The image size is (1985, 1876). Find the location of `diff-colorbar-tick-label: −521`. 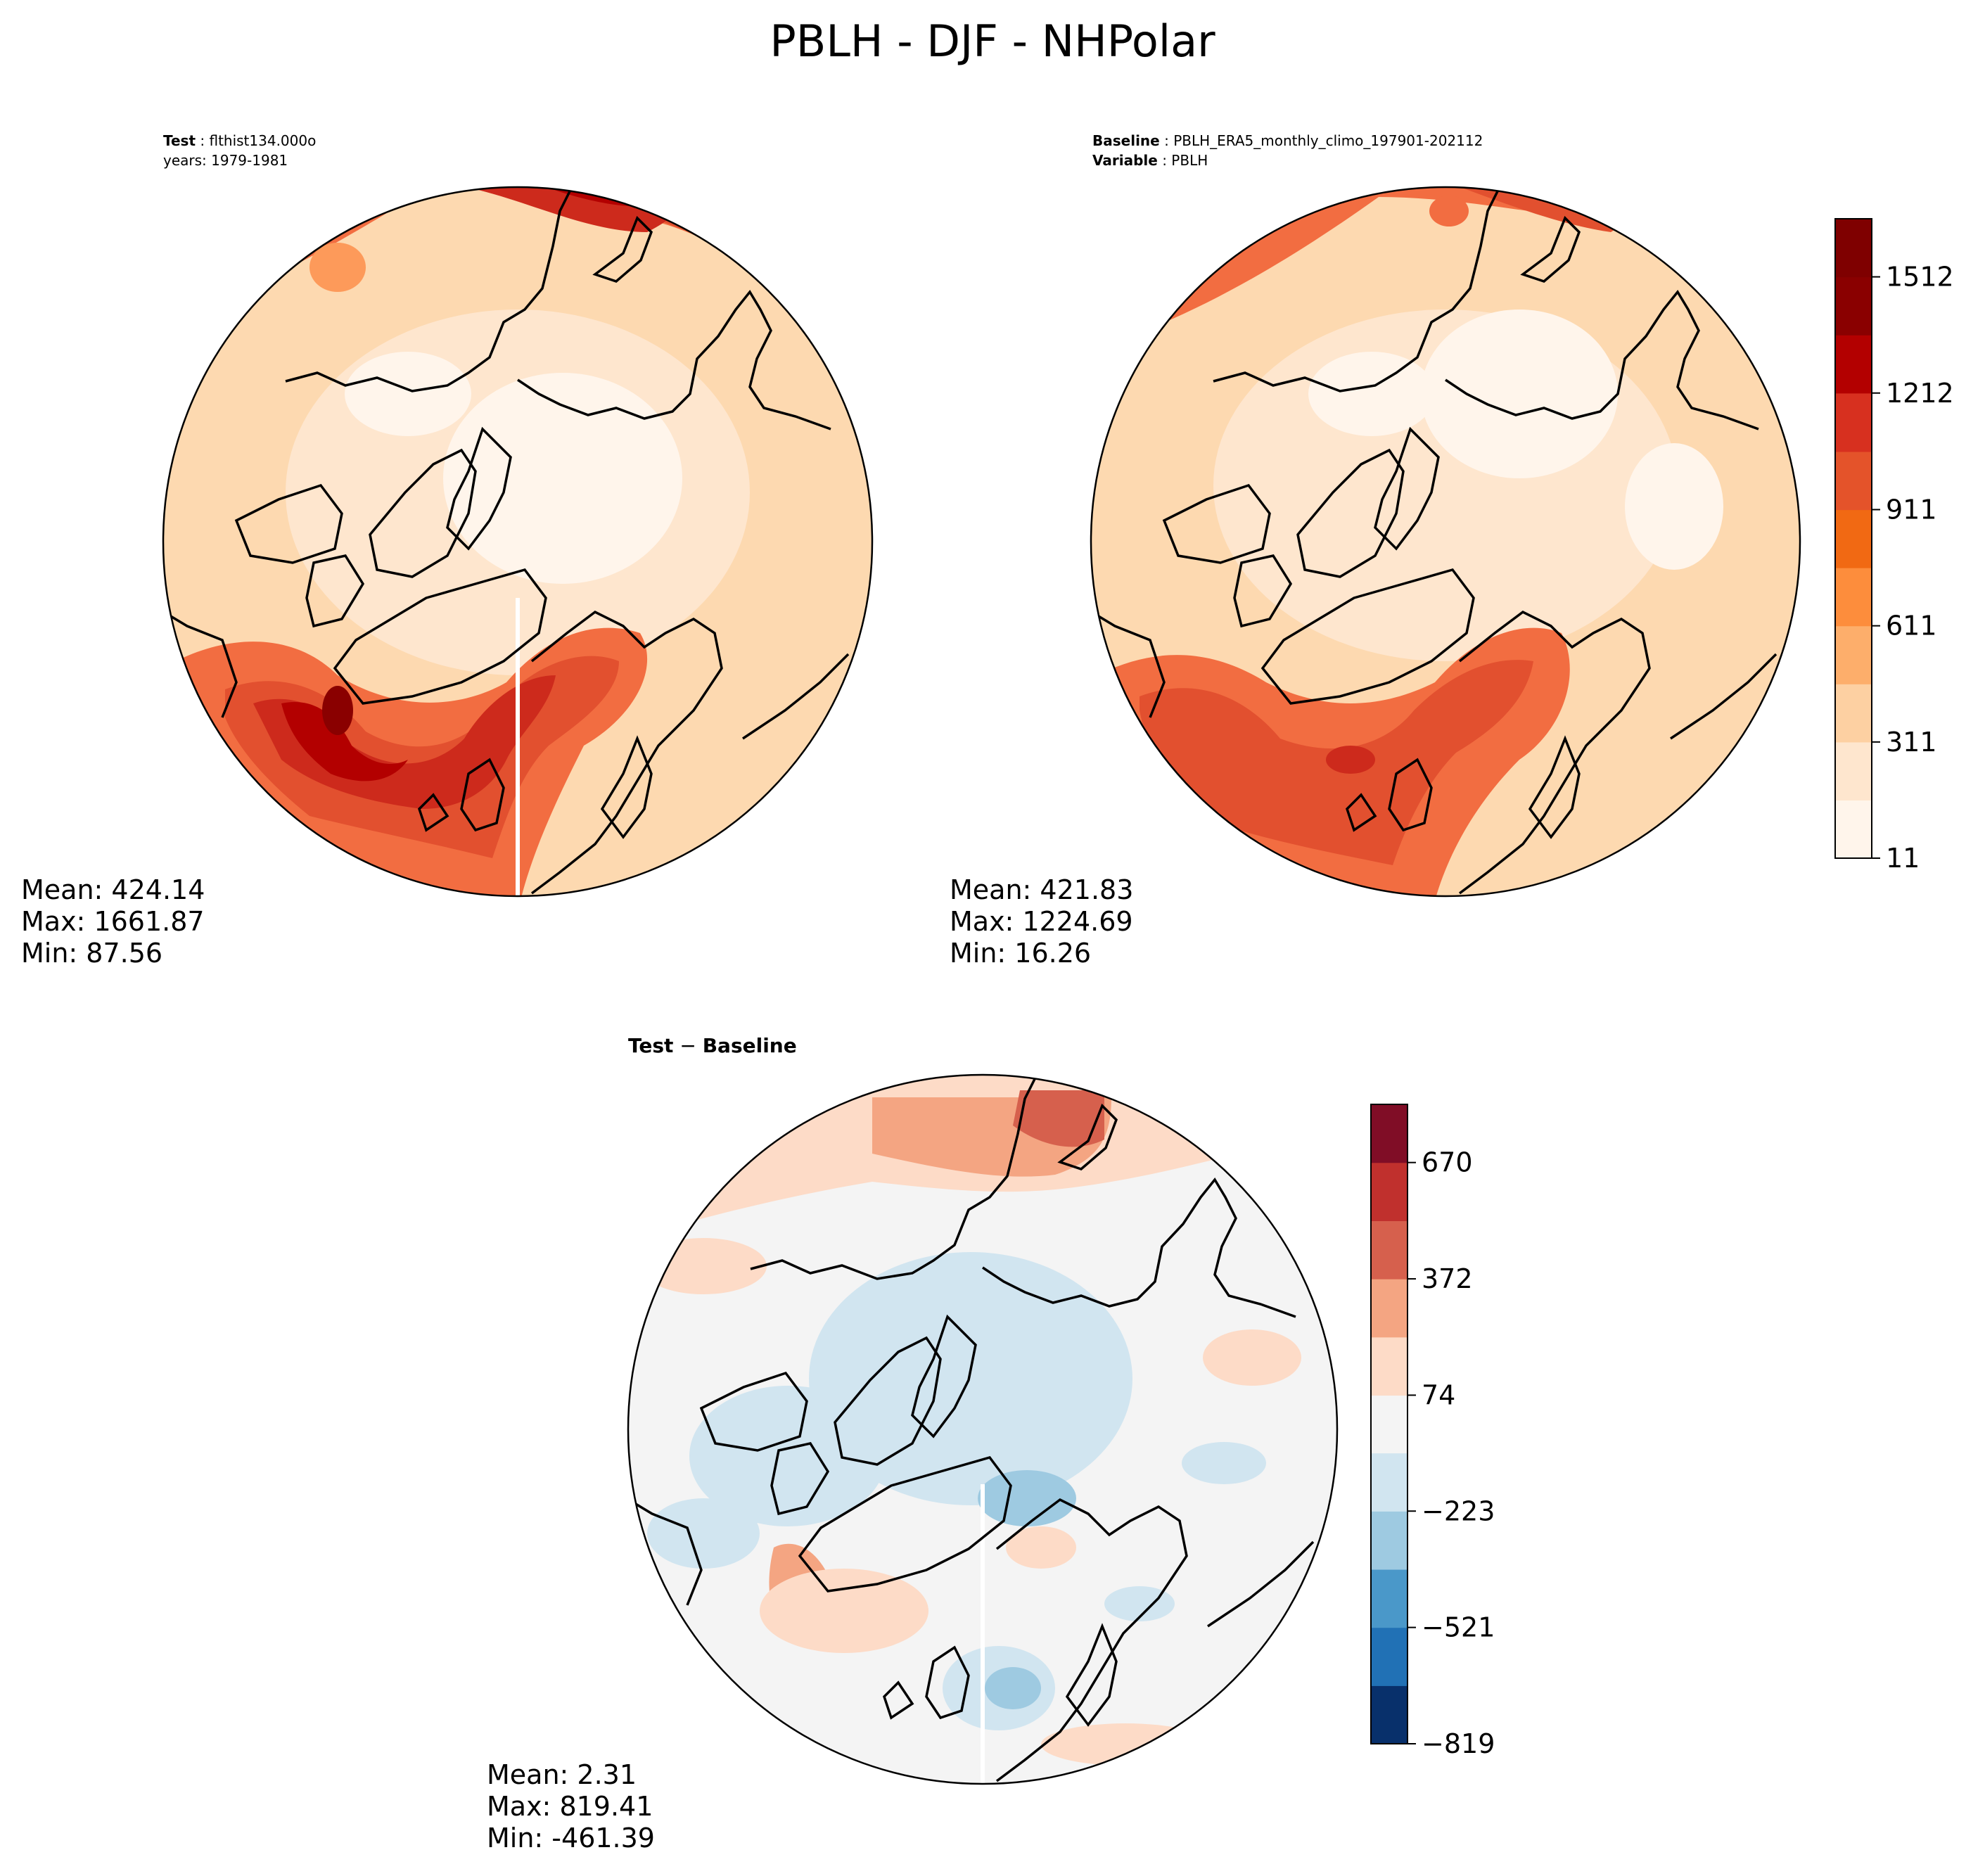

diff-colorbar-tick-label: −521 is located at coordinates (1458, 1627).